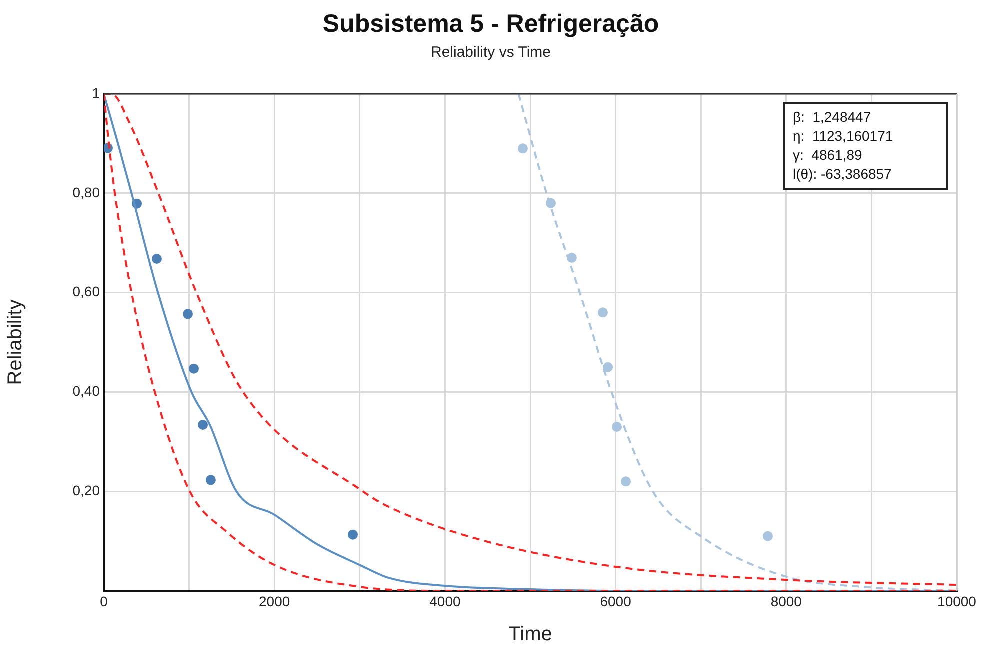 This screenshot has width=982, height=651. Describe the element at coordinates (104, 601) in the screenshot. I see `x-tick-label: 0` at that location.